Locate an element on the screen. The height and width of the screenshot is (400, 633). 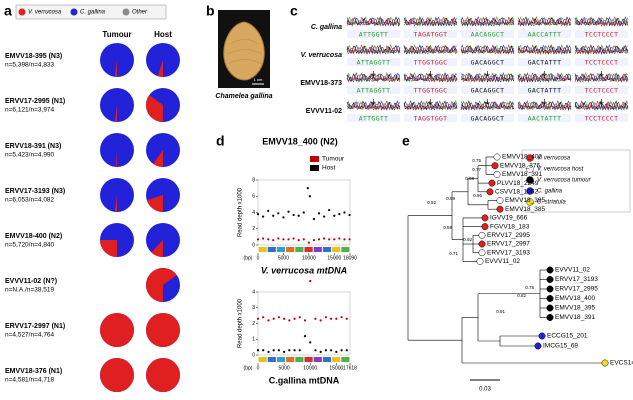
support-value: 0.77 is located at coordinates (476, 169).